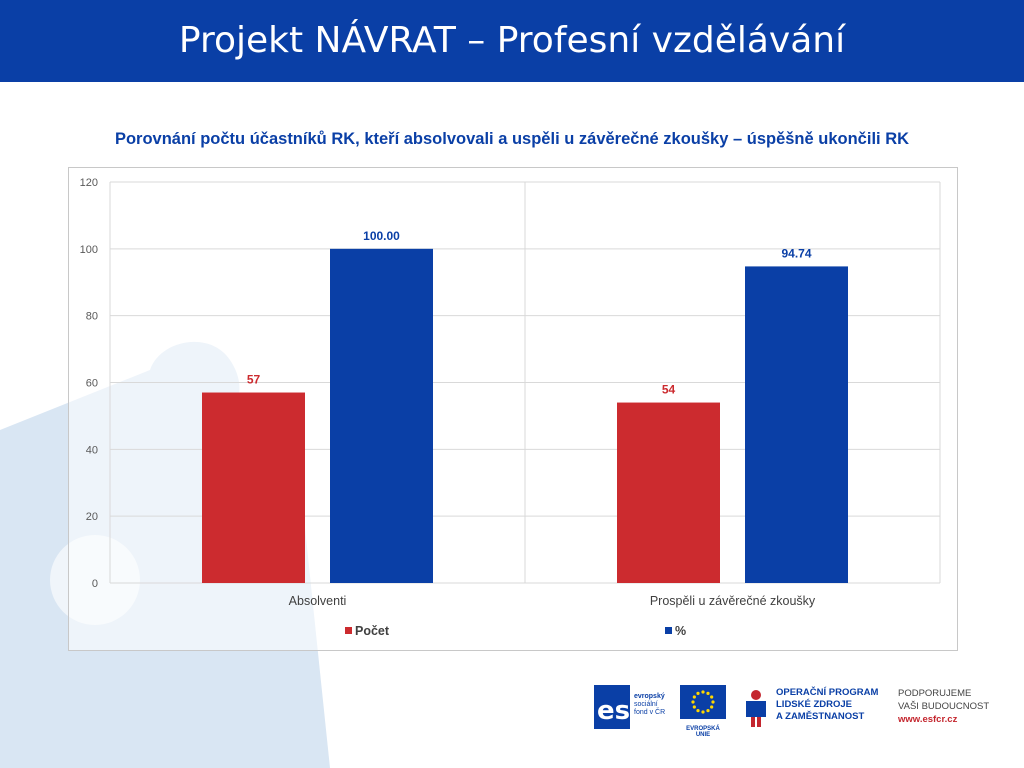 The width and height of the screenshot is (1024, 768). I want to click on y-tick-label: 120, so click(89, 183).